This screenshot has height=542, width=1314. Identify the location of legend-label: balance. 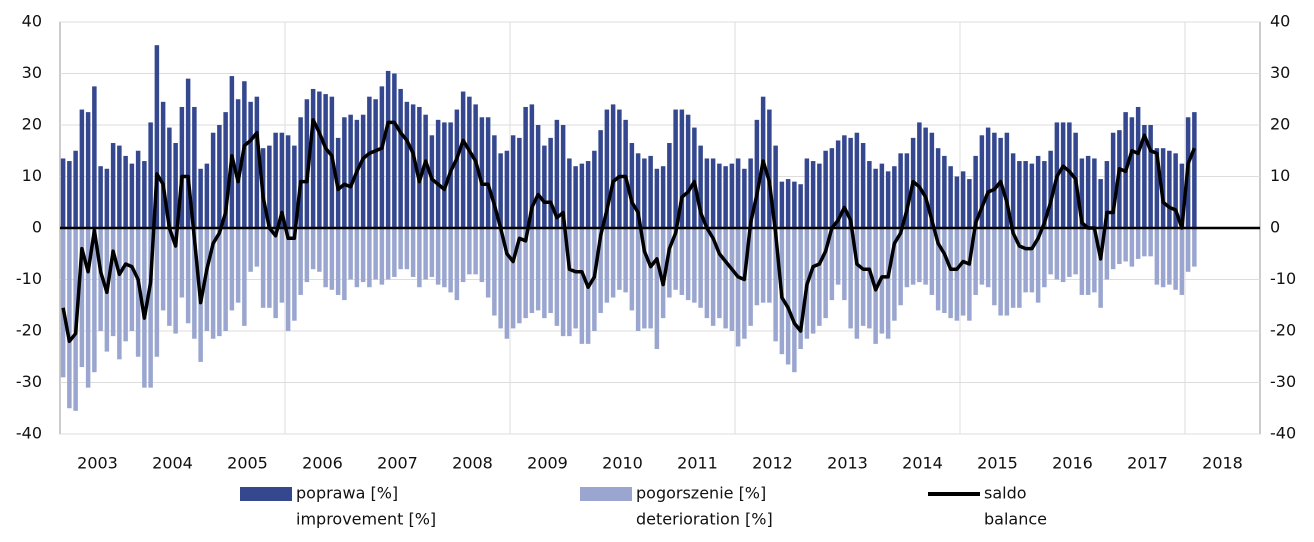
(1015, 519).